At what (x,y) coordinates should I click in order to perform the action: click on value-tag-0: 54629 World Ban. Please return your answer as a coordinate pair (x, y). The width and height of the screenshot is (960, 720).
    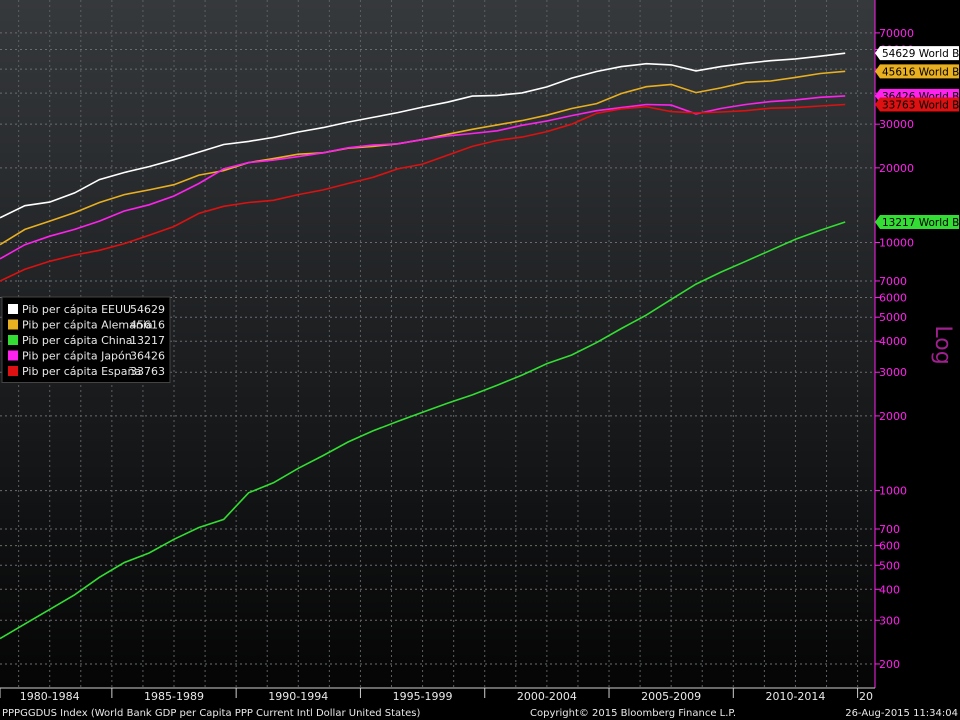
    Looking at the image, I should click on (917, 53).